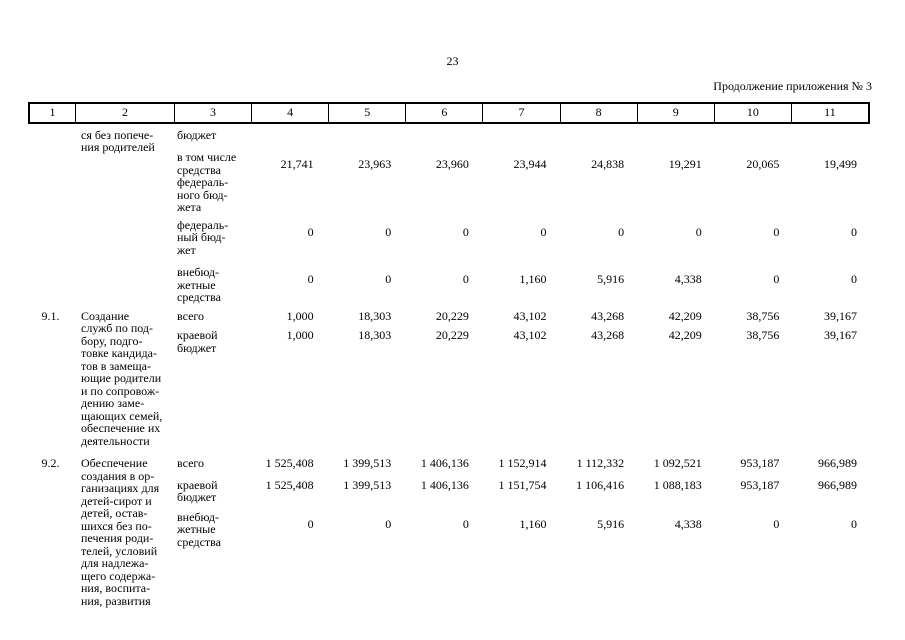  I want to click on value-cell: 39,167, so click(840, 335).